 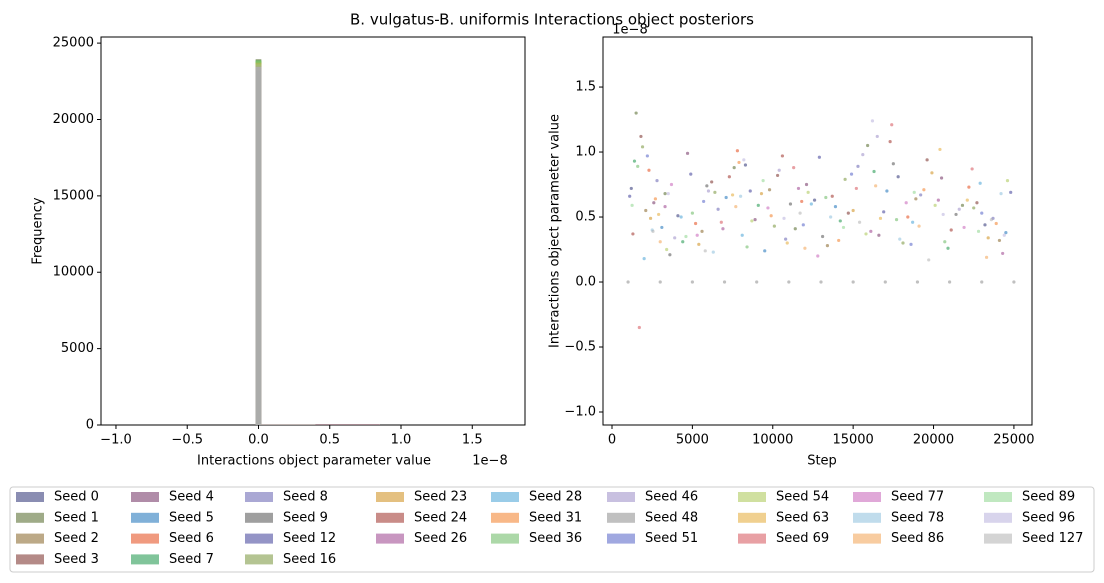 I want to click on legend-label: Seed 96, so click(x=1048, y=517).